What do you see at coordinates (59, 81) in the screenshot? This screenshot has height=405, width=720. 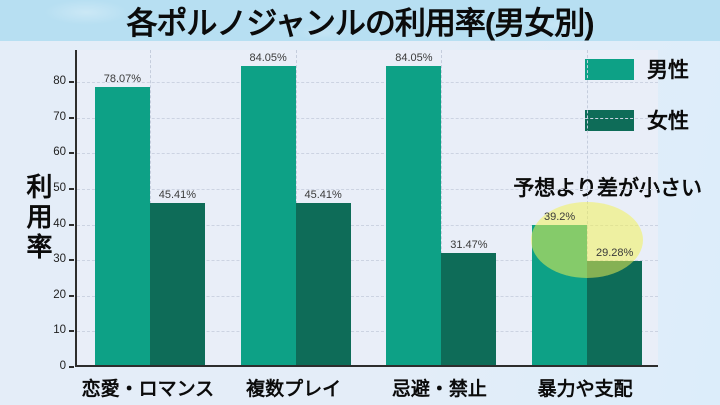 I see `y-tick-label: 80` at bounding box center [59, 81].